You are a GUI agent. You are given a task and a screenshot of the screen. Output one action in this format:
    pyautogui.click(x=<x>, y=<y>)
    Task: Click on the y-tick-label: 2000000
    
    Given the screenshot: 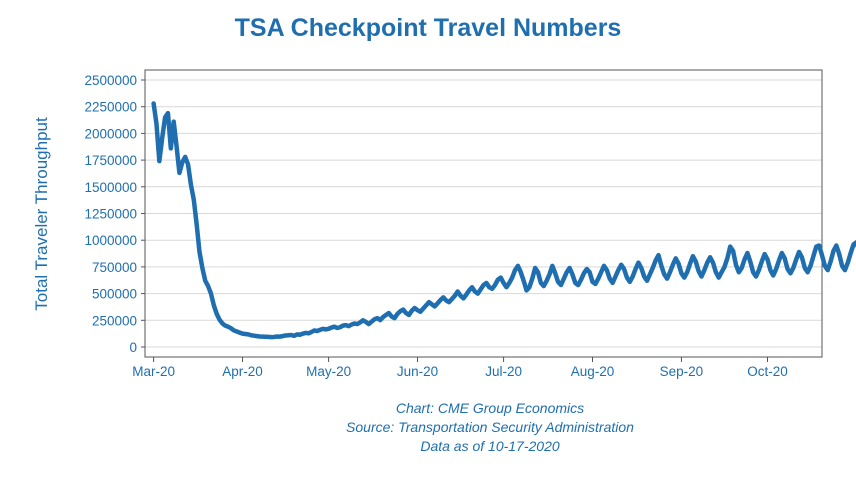 What is the action you would take?
    pyautogui.click(x=110, y=133)
    